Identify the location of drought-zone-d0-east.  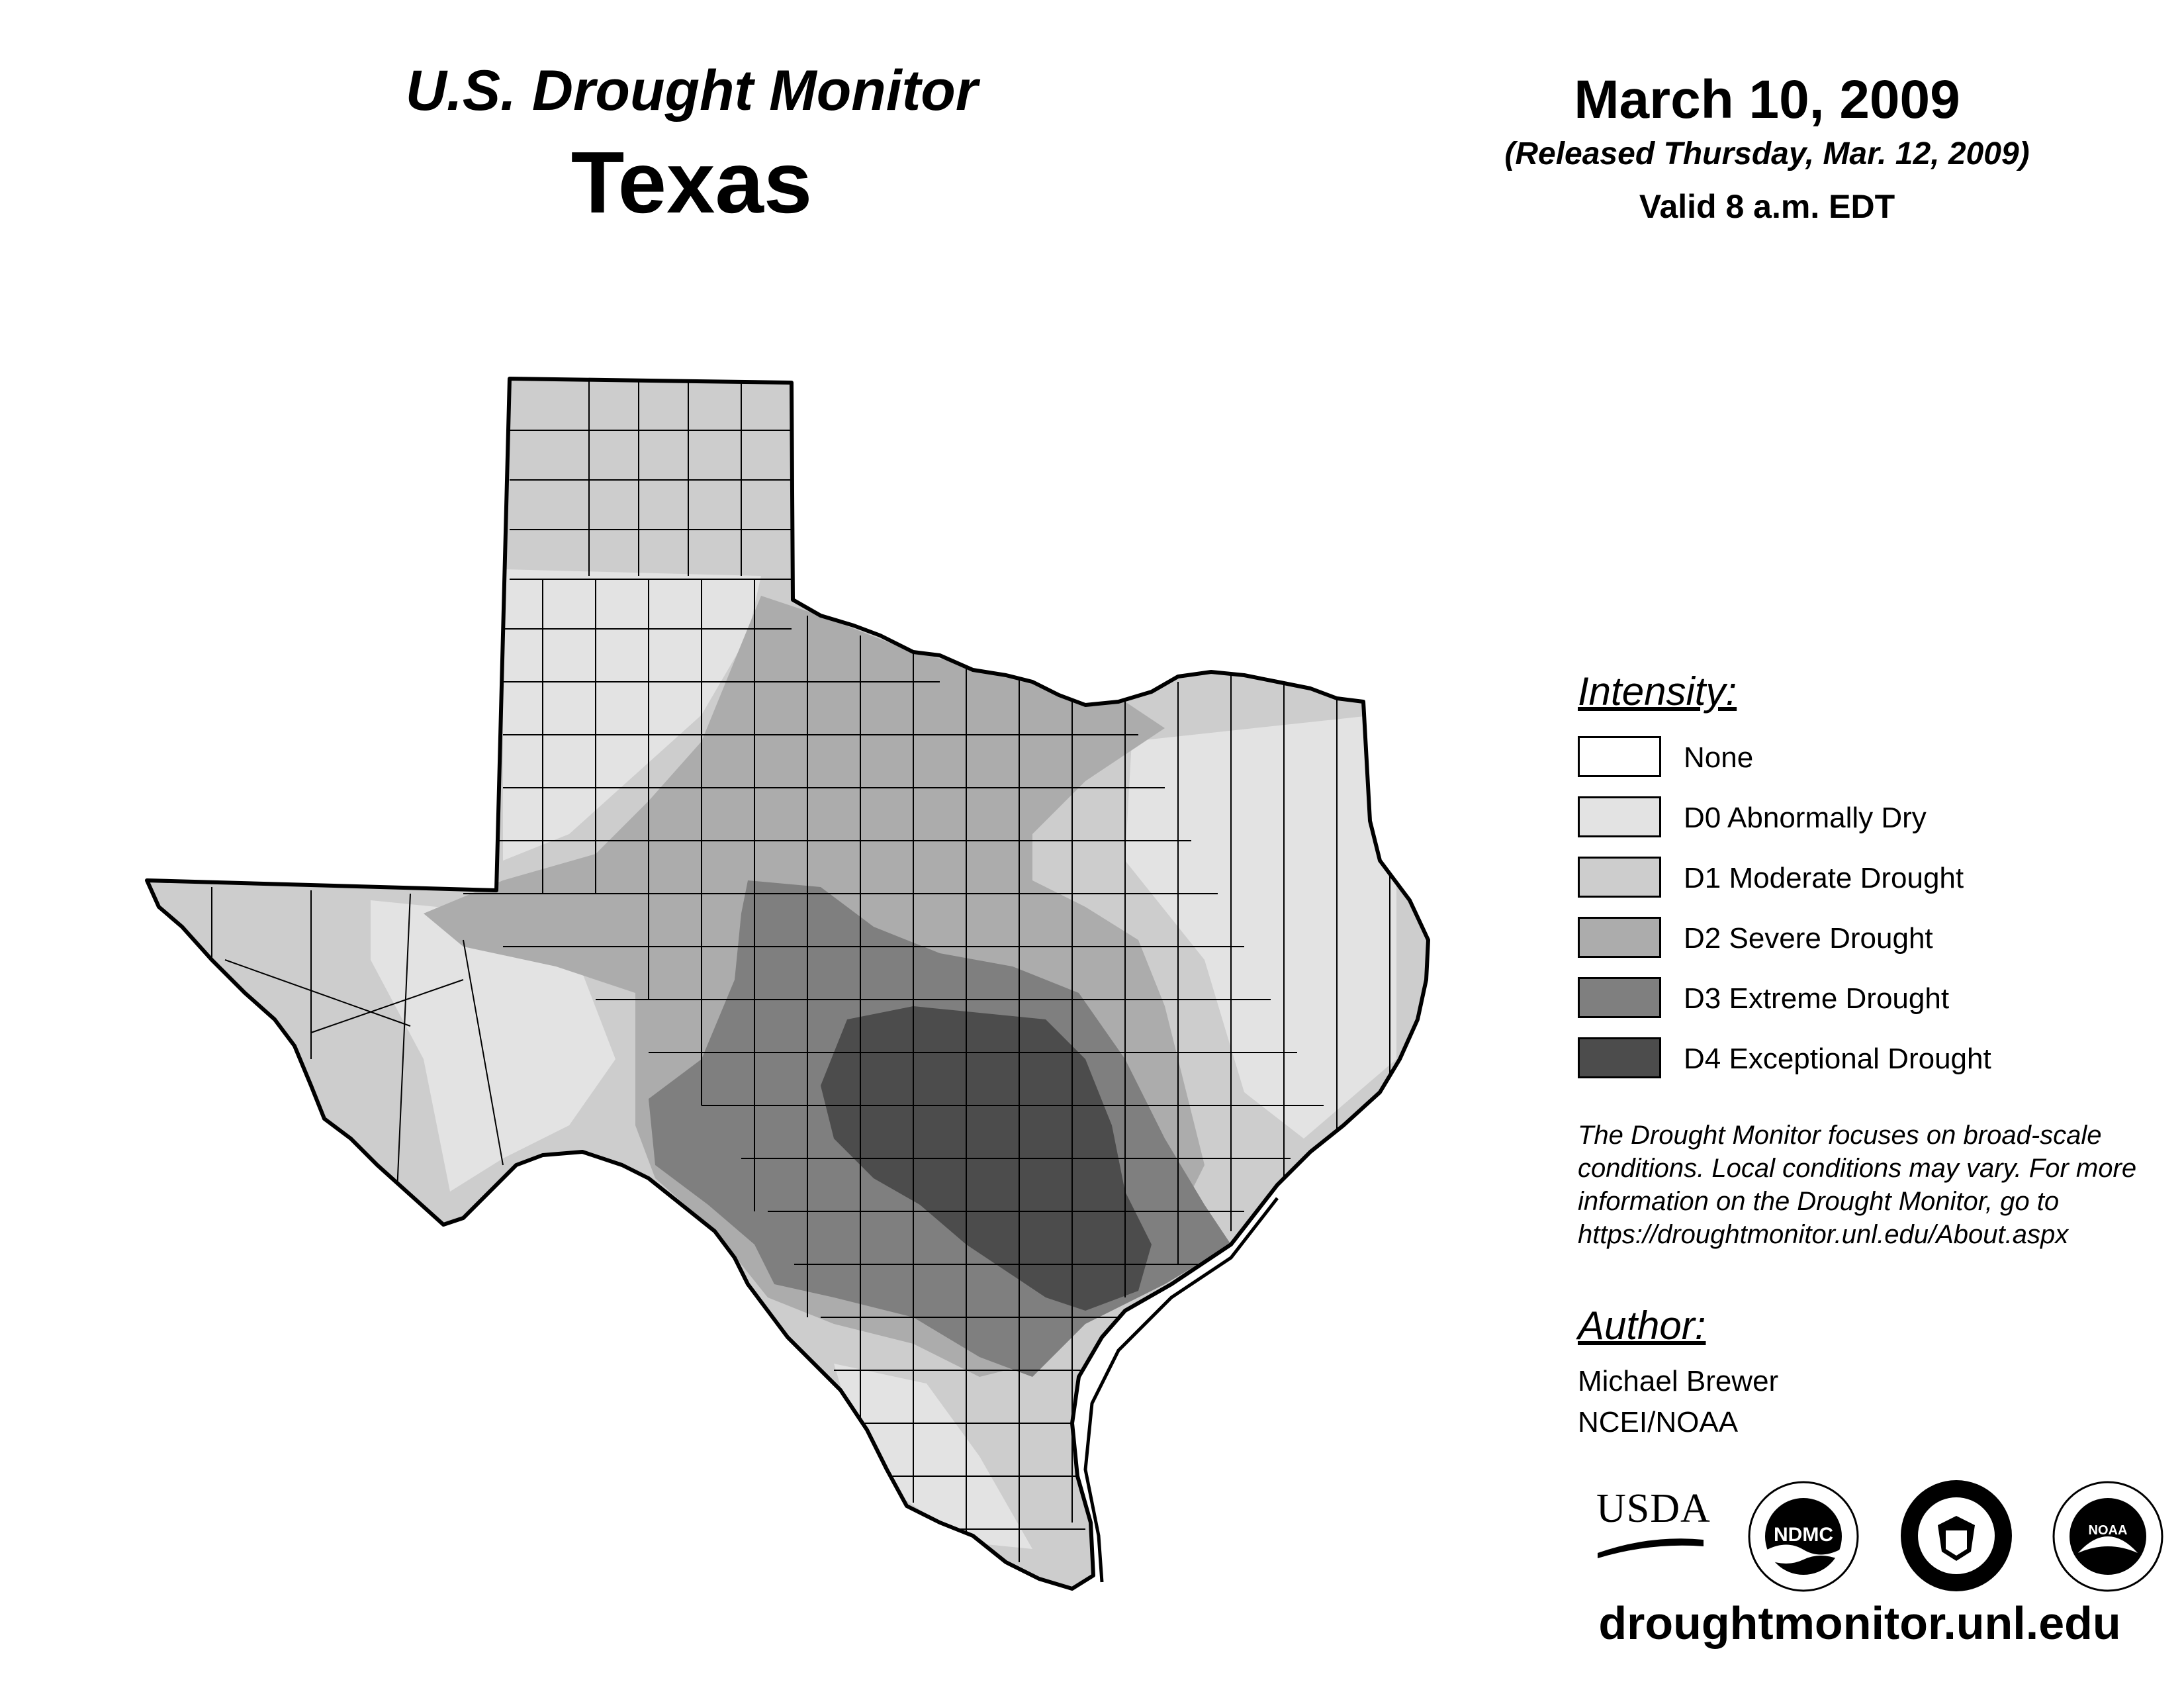
(1260, 927).